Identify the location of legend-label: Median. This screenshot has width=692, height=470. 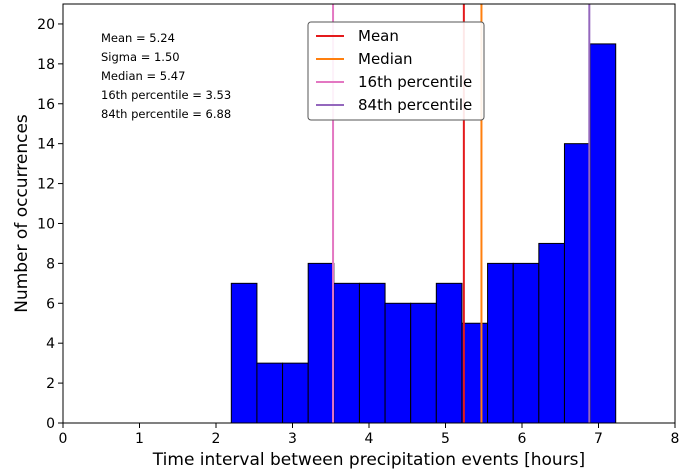
(385, 59).